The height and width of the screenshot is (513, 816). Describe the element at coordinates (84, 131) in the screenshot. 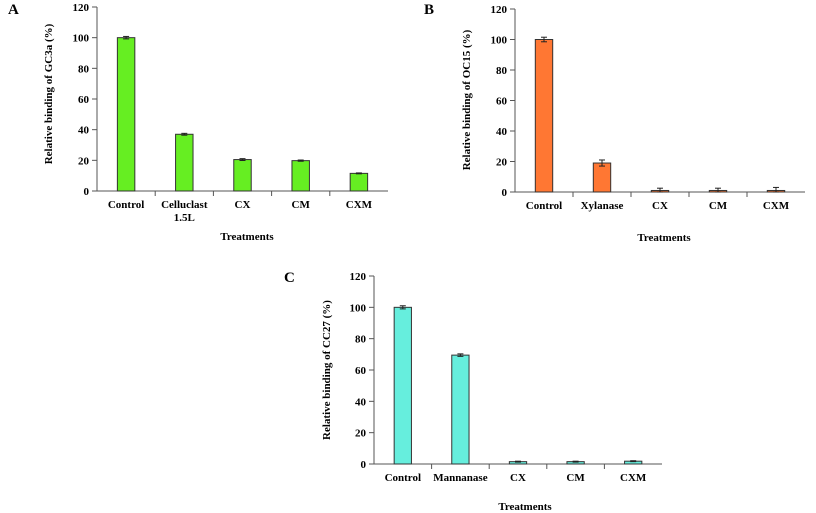

I see `panel-a-y-tick-label: 40` at that location.